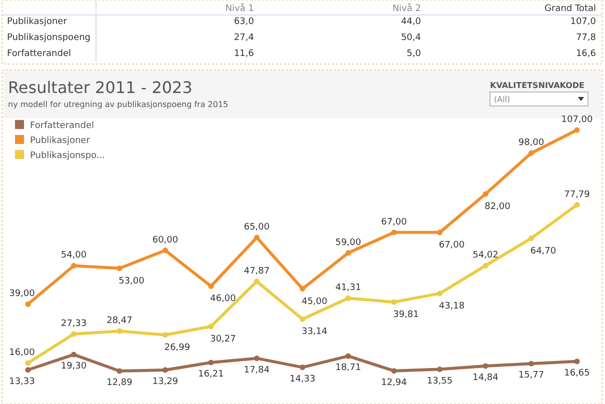 This screenshot has height=404, width=605. What do you see at coordinates (577, 373) in the screenshot?
I see `data-label: 16,65` at bounding box center [577, 373].